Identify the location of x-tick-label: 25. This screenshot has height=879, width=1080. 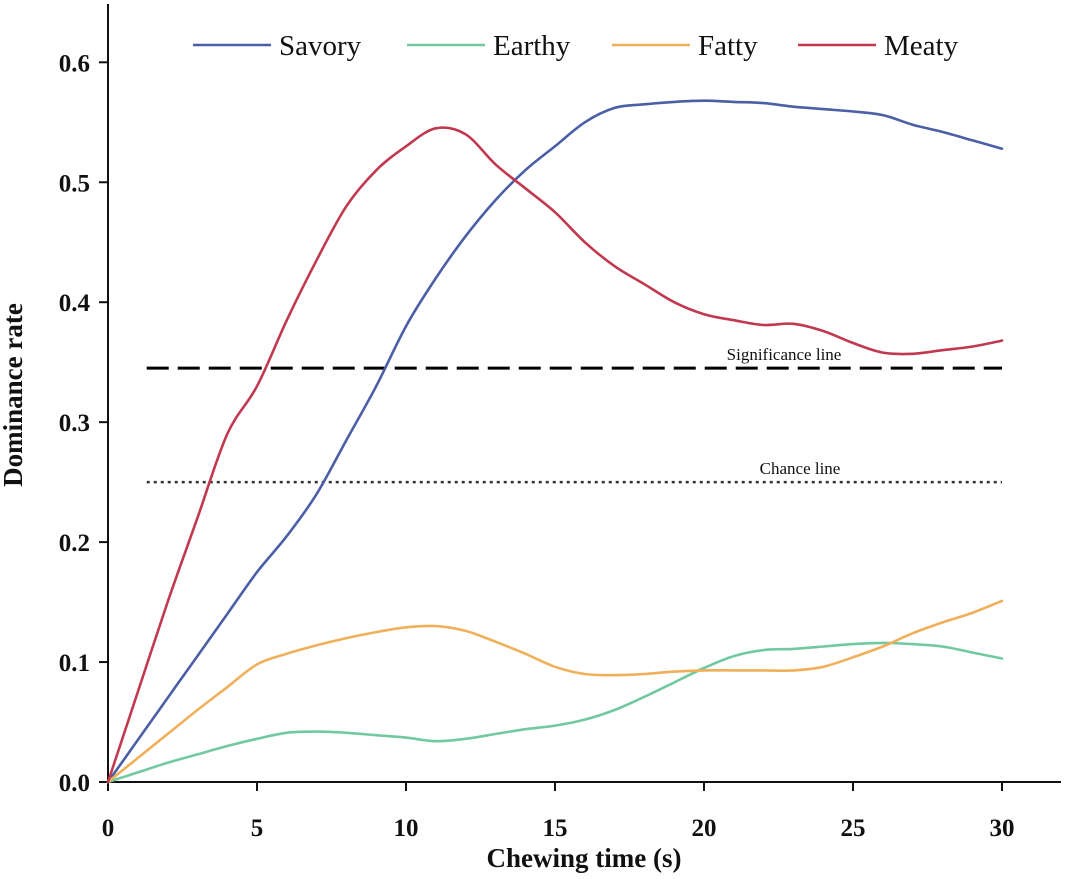
(853, 828).